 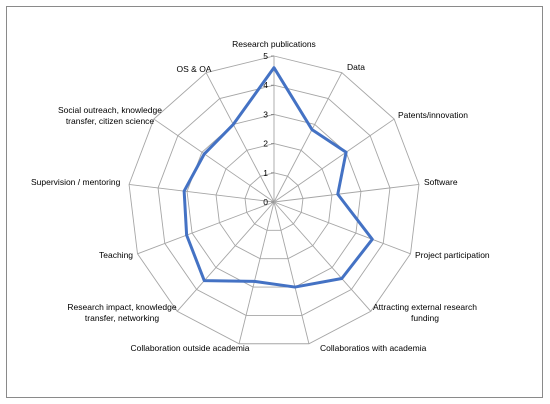 What do you see at coordinates (452, 255) in the screenshot?
I see `category-label-5: Project participation` at bounding box center [452, 255].